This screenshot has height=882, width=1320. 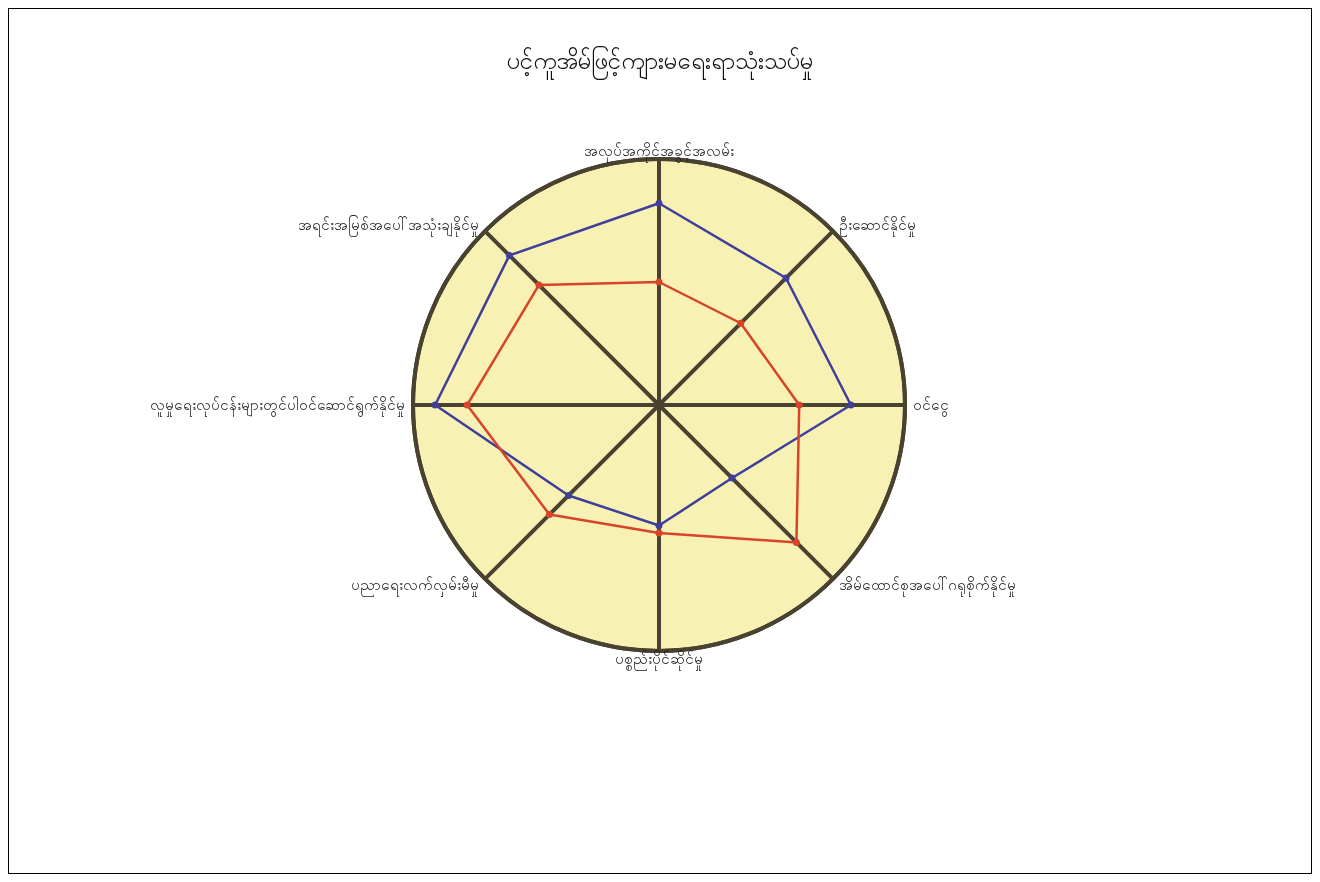 What do you see at coordinates (389, 226) in the screenshot?
I see `spoke-label: အရင်းအမြစ်အပေါ်အသုံးချနိုင်မှု` at bounding box center [389, 226].